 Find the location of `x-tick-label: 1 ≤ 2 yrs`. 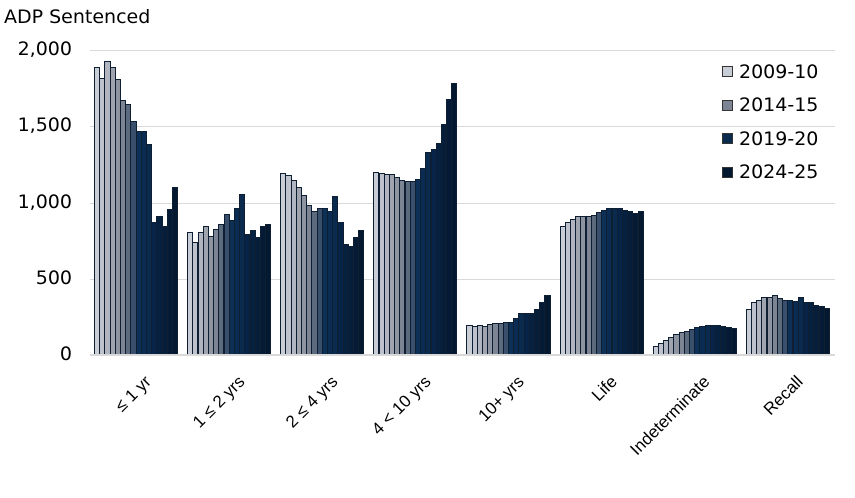

x-tick-label: 1 ≤ 2 yrs is located at coordinates (218, 402).